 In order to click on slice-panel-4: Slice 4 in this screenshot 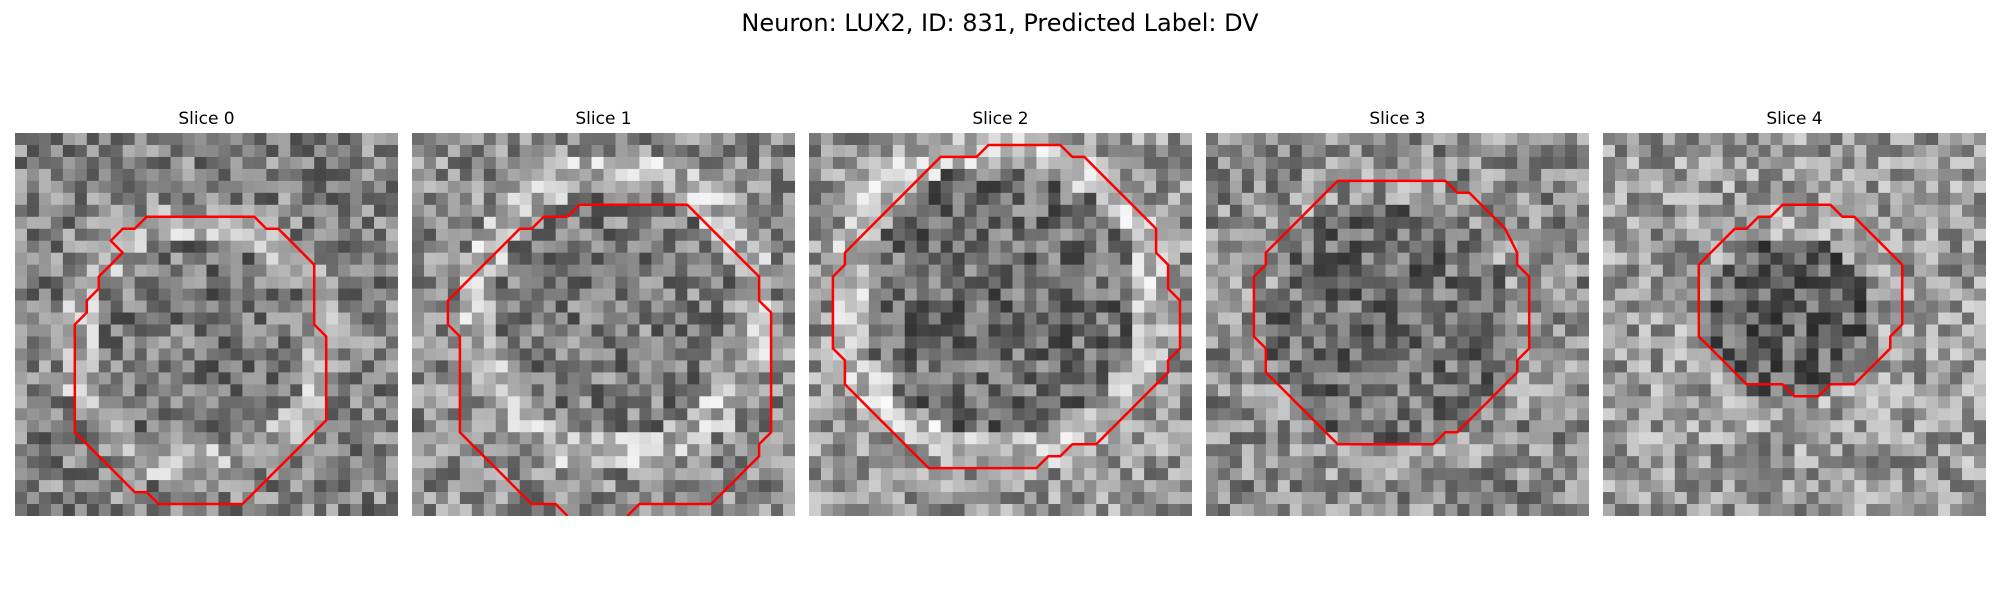, I will do `click(1794, 312)`.